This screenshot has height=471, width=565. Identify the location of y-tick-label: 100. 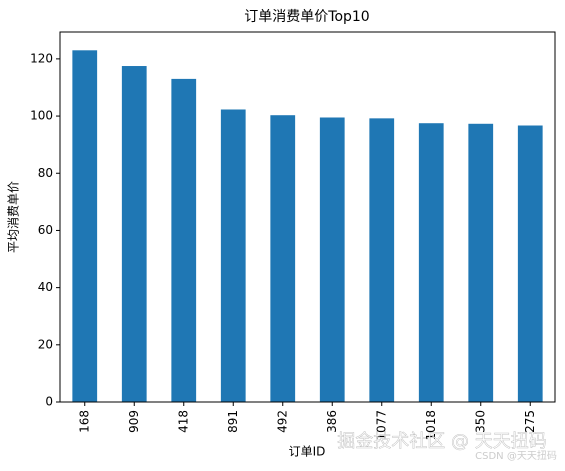
(41, 116).